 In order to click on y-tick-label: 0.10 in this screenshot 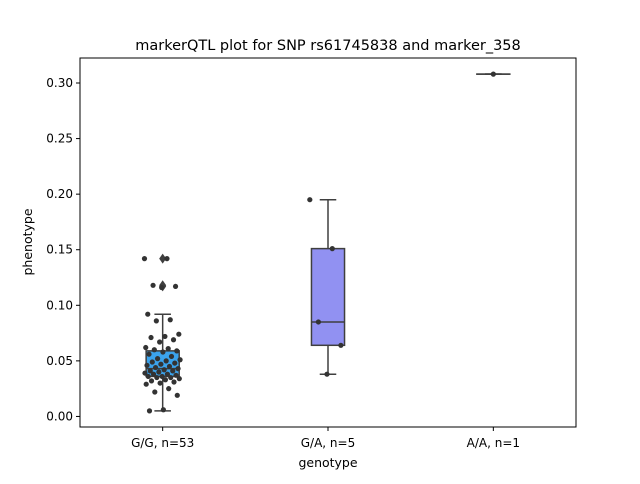, I will do `click(59, 305)`.